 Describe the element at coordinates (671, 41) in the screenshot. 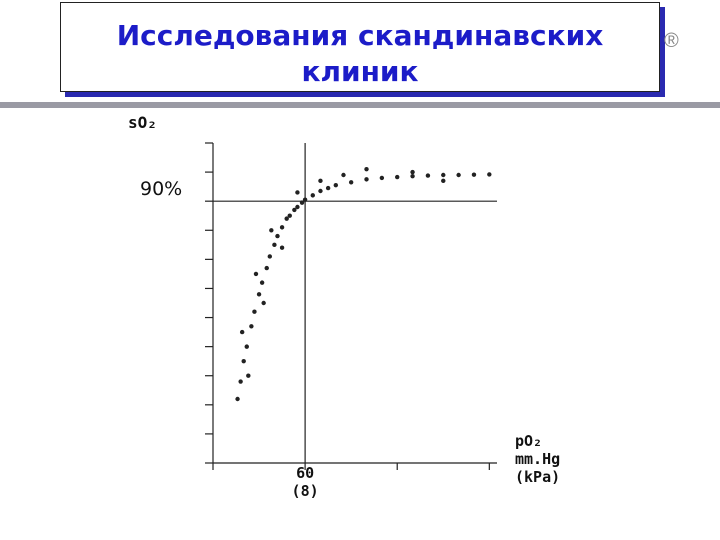

I see `registered-mark: ®` at that location.